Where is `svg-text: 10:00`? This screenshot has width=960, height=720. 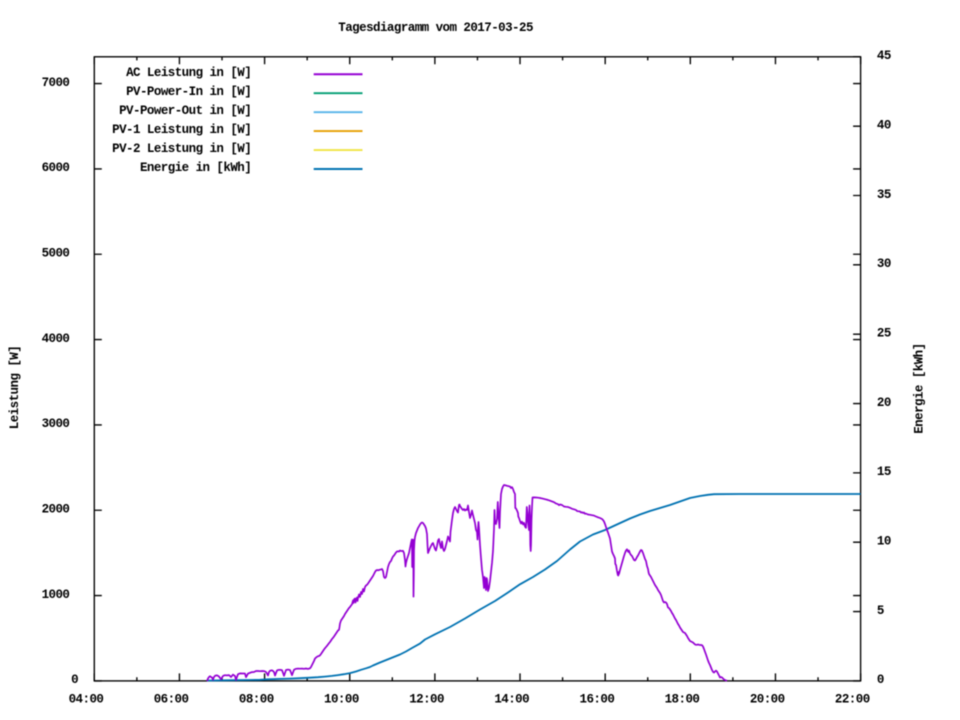
svg-text: 10:00 is located at coordinates (341, 700).